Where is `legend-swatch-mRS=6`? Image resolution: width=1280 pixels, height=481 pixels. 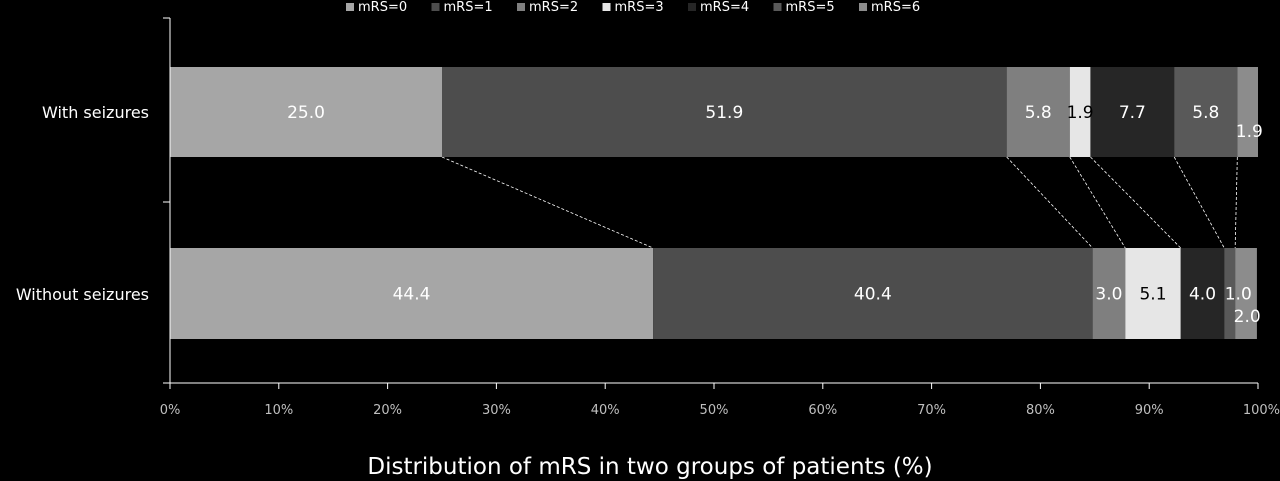 legend-swatch-mRS=6 is located at coordinates (863, 7).